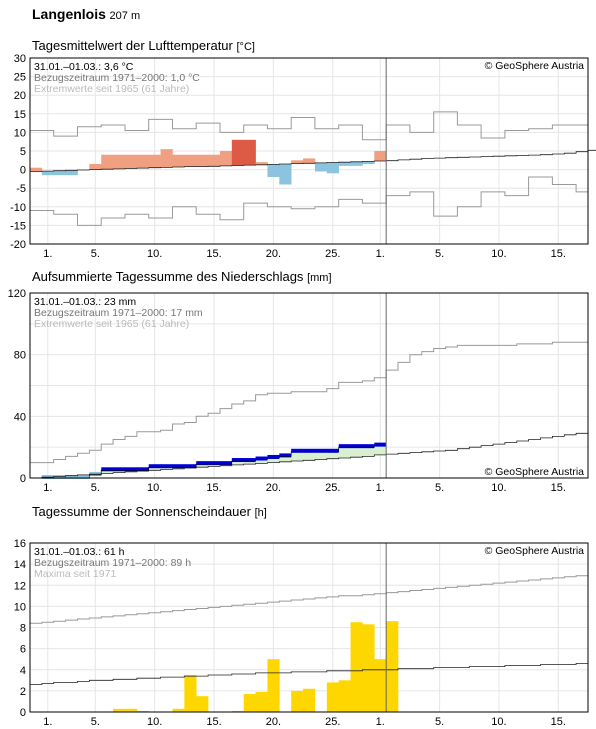 This screenshot has height=729, width=596. What do you see at coordinates (84, 67) in the screenshot?
I see `temp-info-line-0: 31.01.–01.03.: 3,6 °C` at bounding box center [84, 67].